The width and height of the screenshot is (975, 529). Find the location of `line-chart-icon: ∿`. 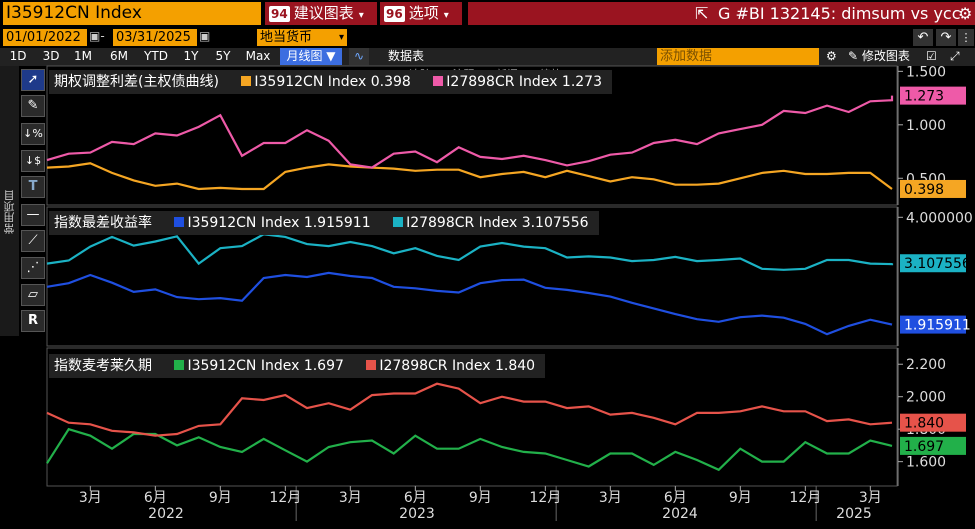

line-chart-icon: ∿ is located at coordinates (359, 56).